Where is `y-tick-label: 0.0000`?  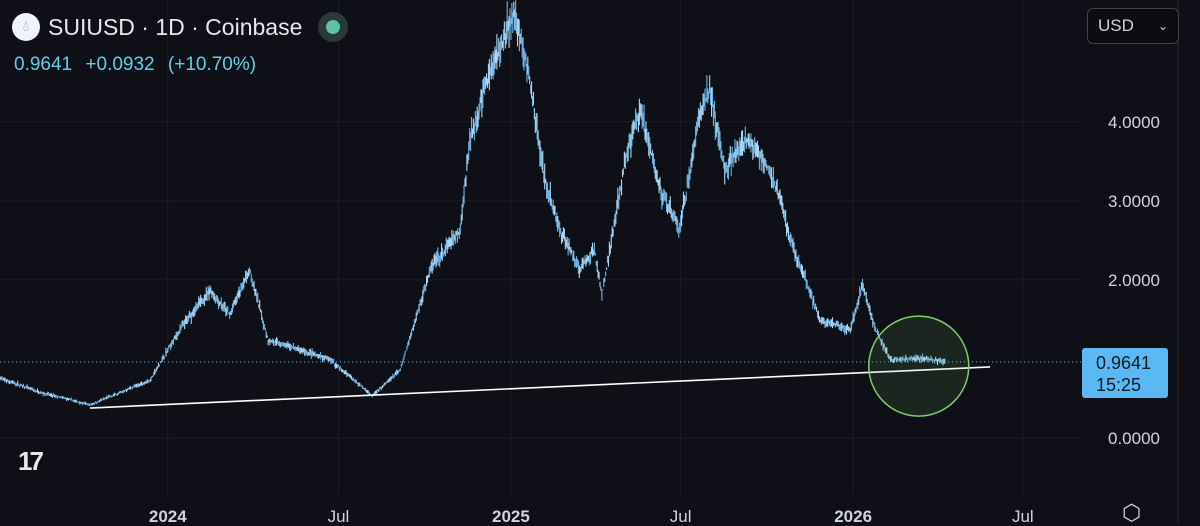
y-tick-label: 0.0000 is located at coordinates (1134, 438).